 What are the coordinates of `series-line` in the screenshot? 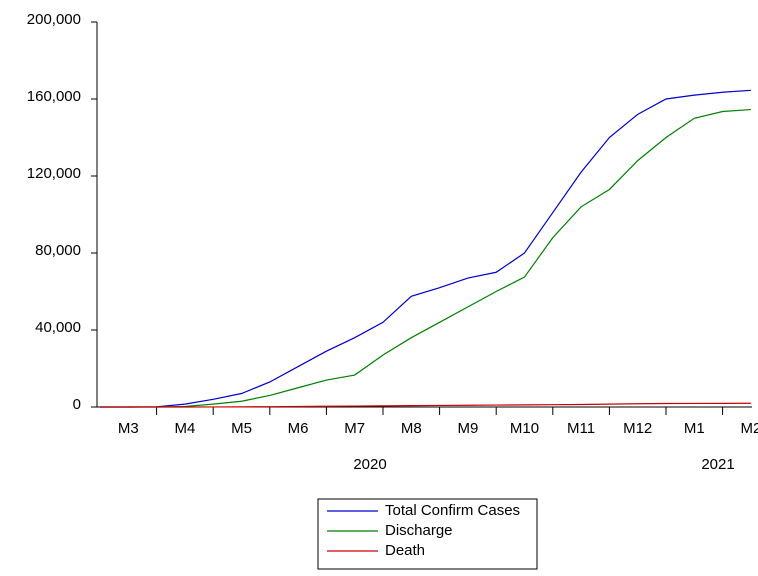 It's located at (425, 405).